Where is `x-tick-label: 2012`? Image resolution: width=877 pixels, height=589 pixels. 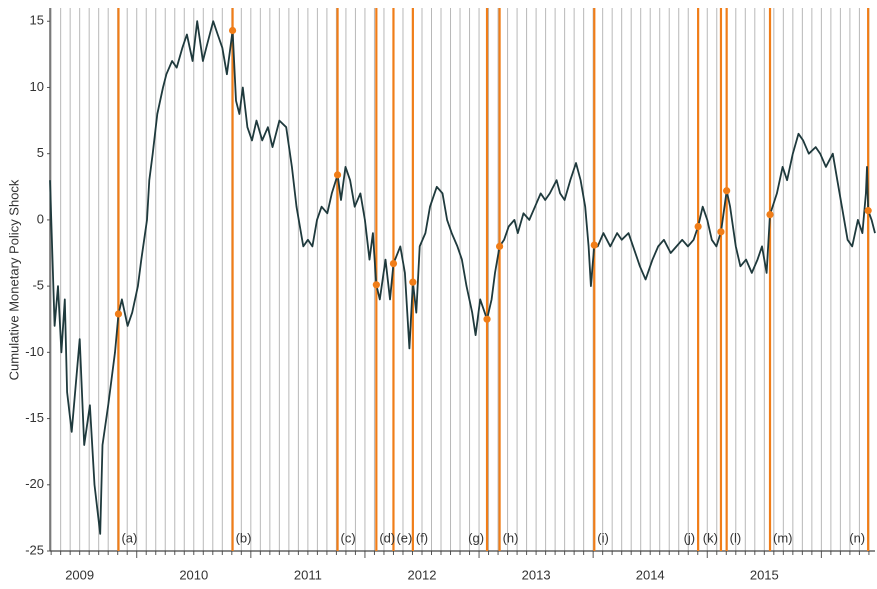
x-tick-label: 2012 is located at coordinates (422, 574).